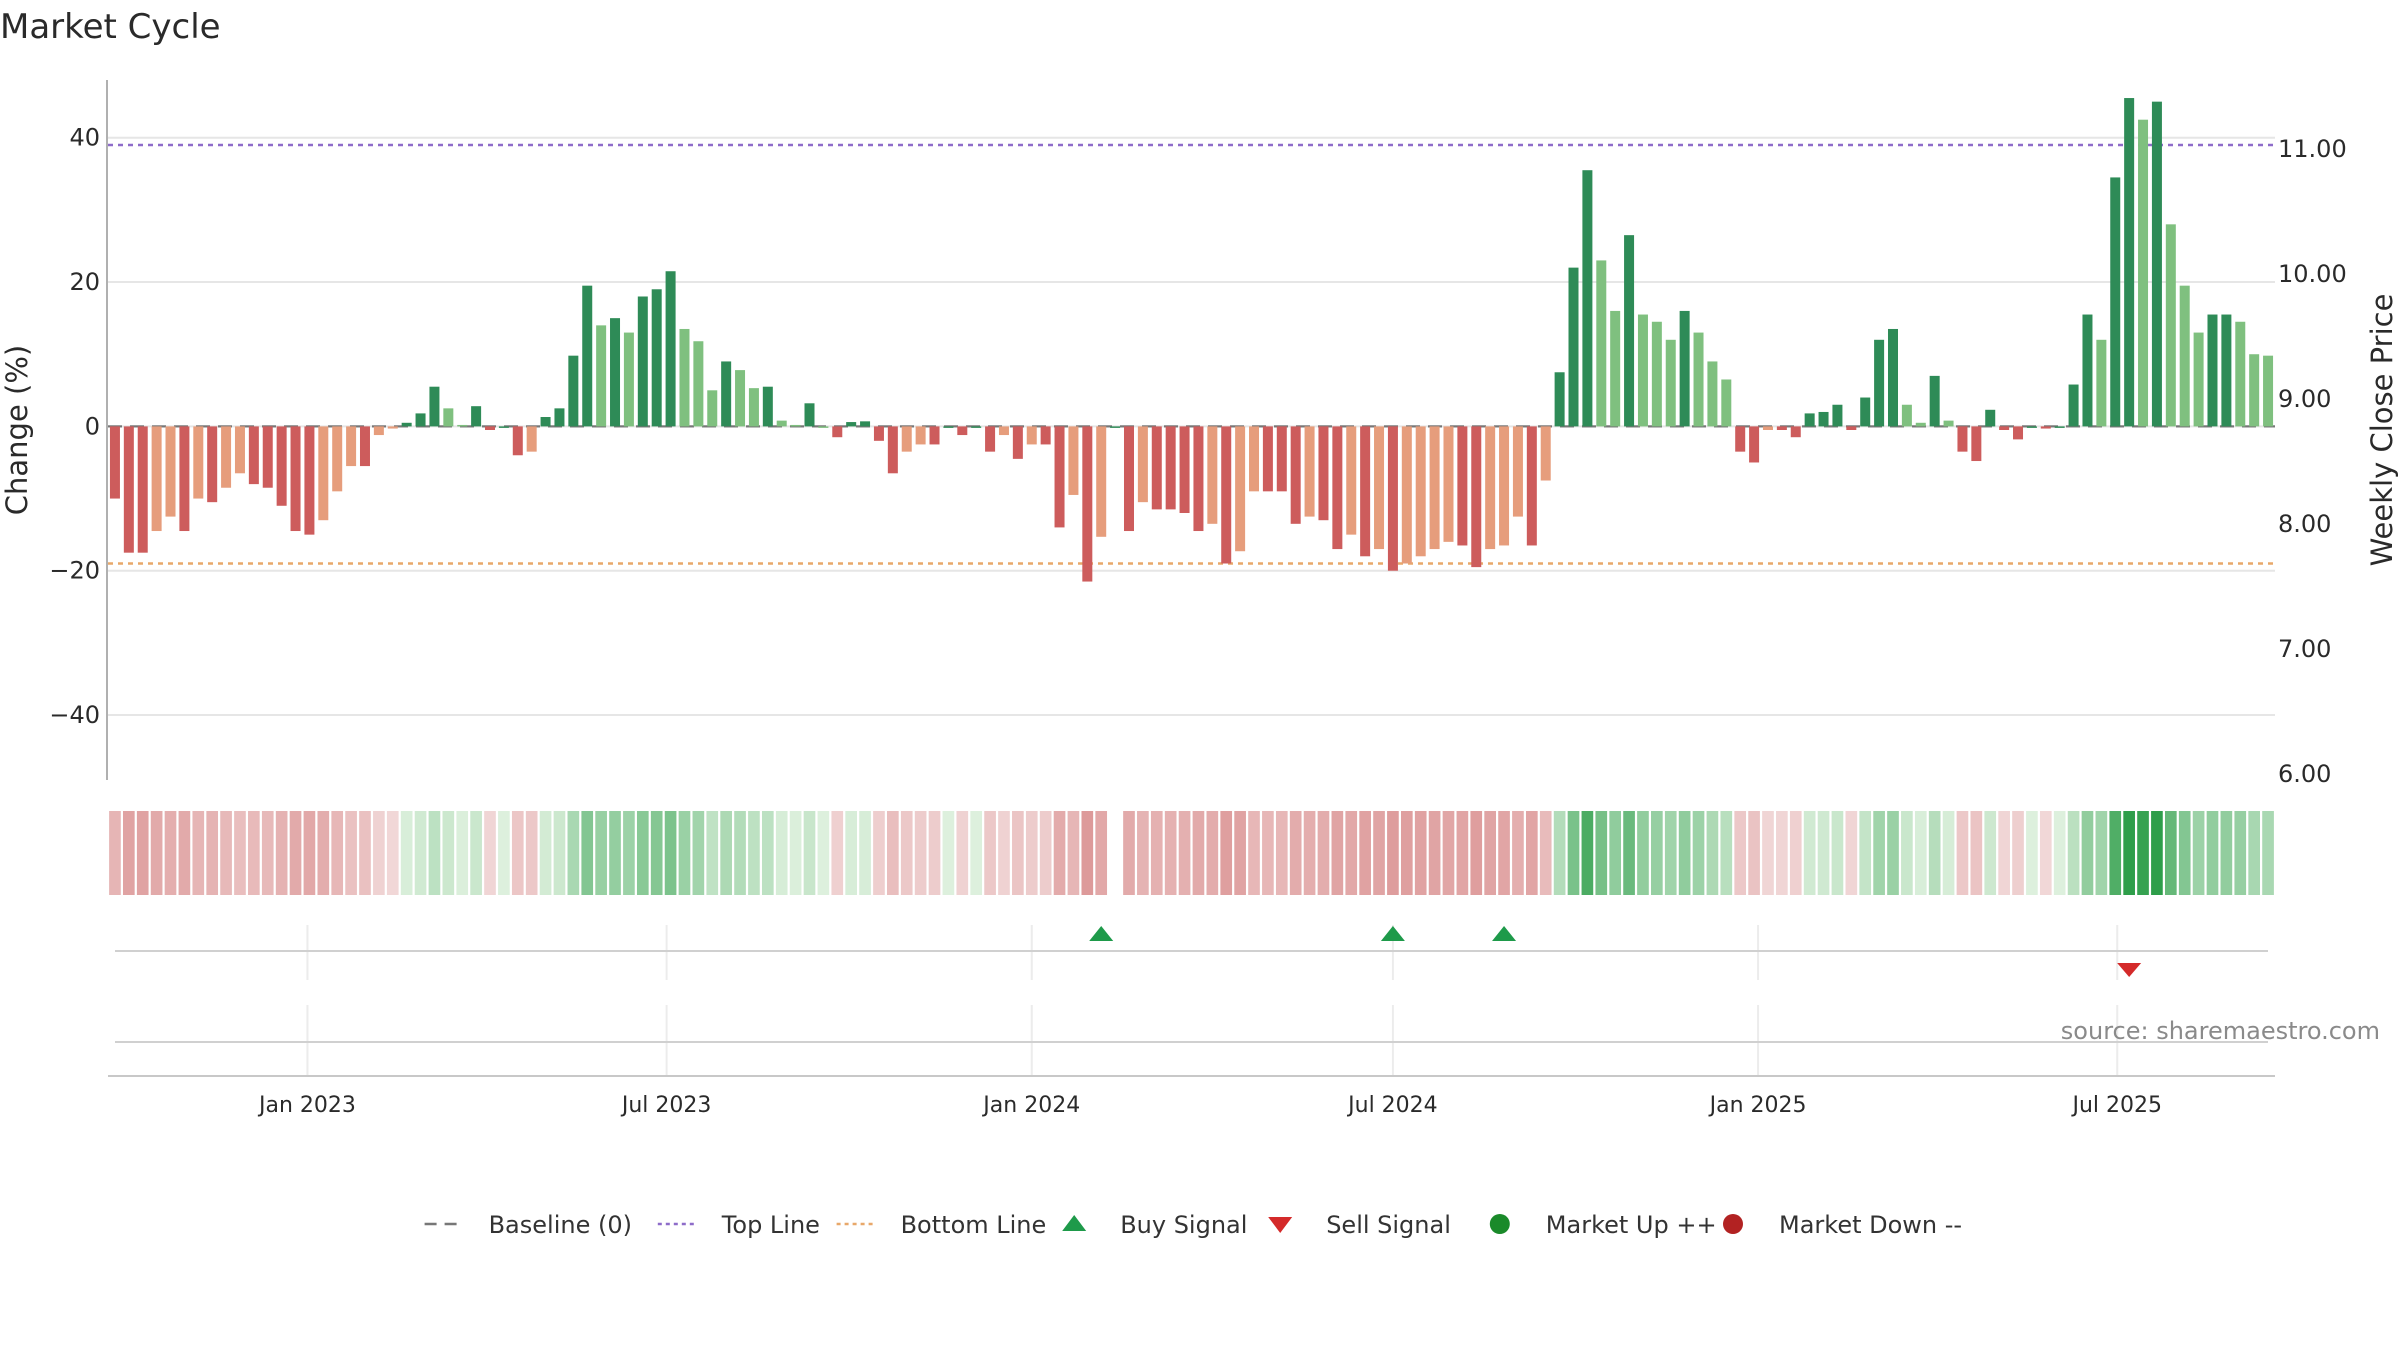 This screenshot has width=2400, height=1350. I want to click on y-tick-label: −40, so click(74, 715).